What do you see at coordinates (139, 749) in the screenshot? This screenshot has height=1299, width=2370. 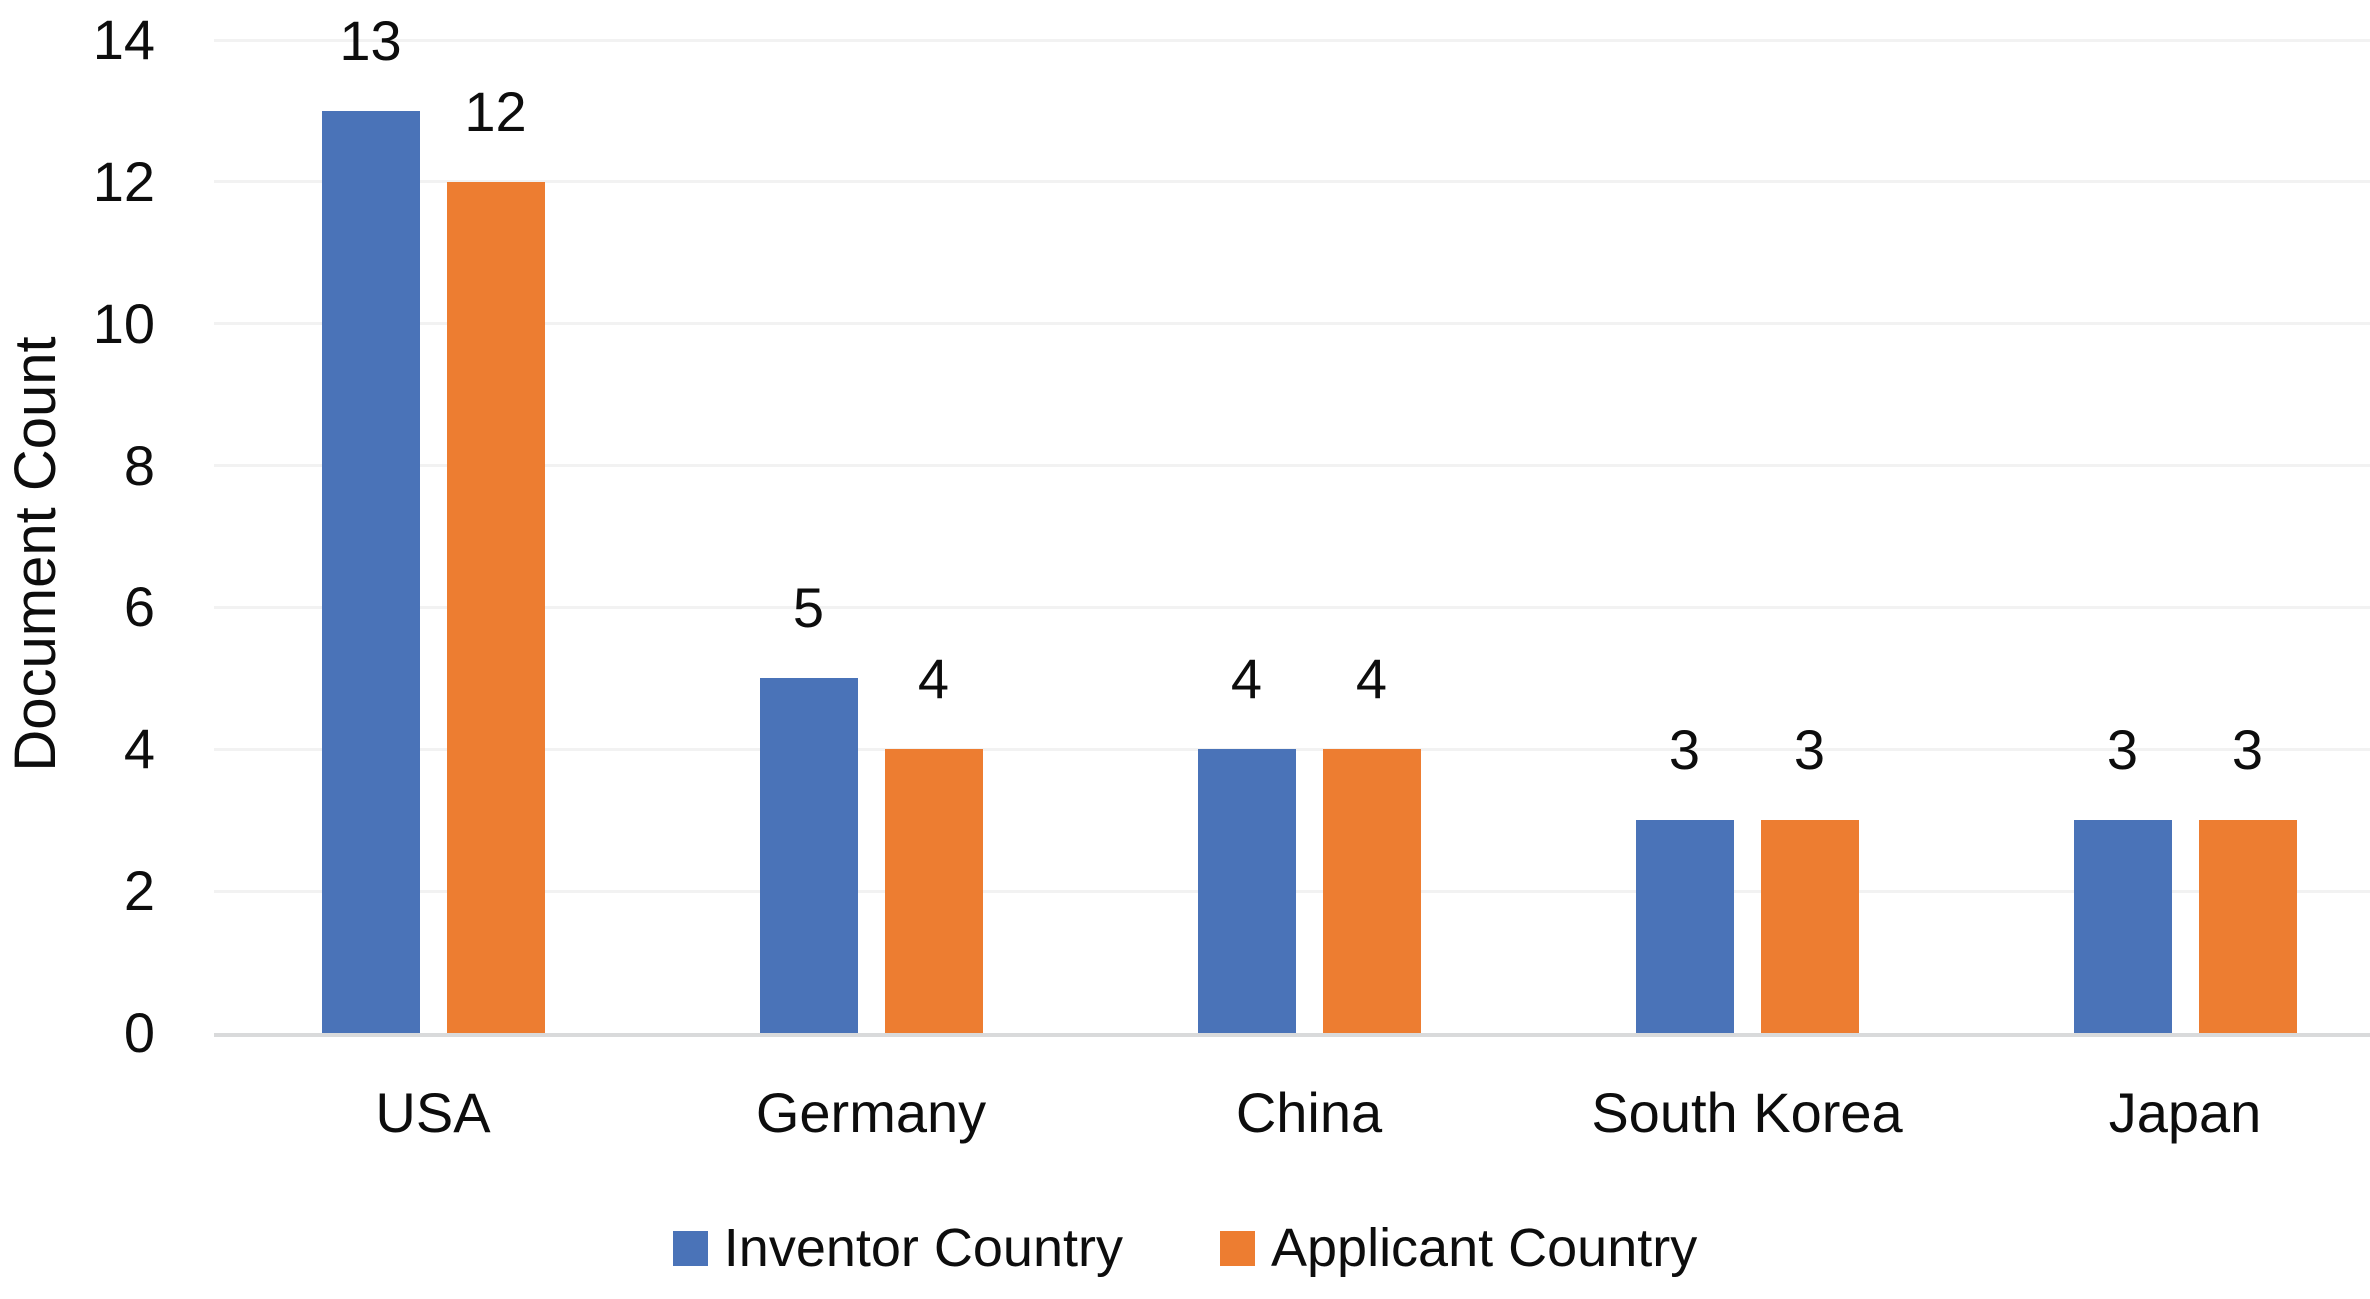 I see `y-tick-label: 4` at bounding box center [139, 749].